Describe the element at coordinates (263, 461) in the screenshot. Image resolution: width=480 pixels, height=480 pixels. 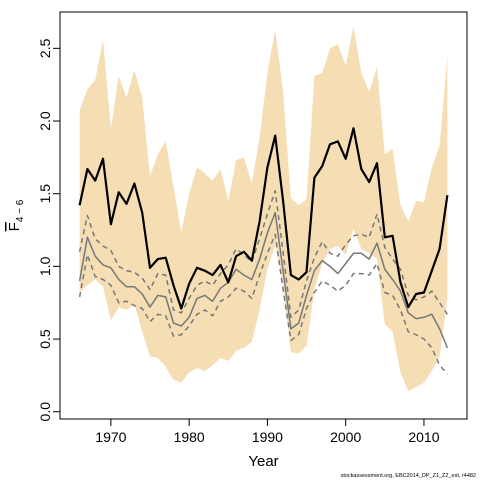
I see `x-axis-title: Year` at that location.